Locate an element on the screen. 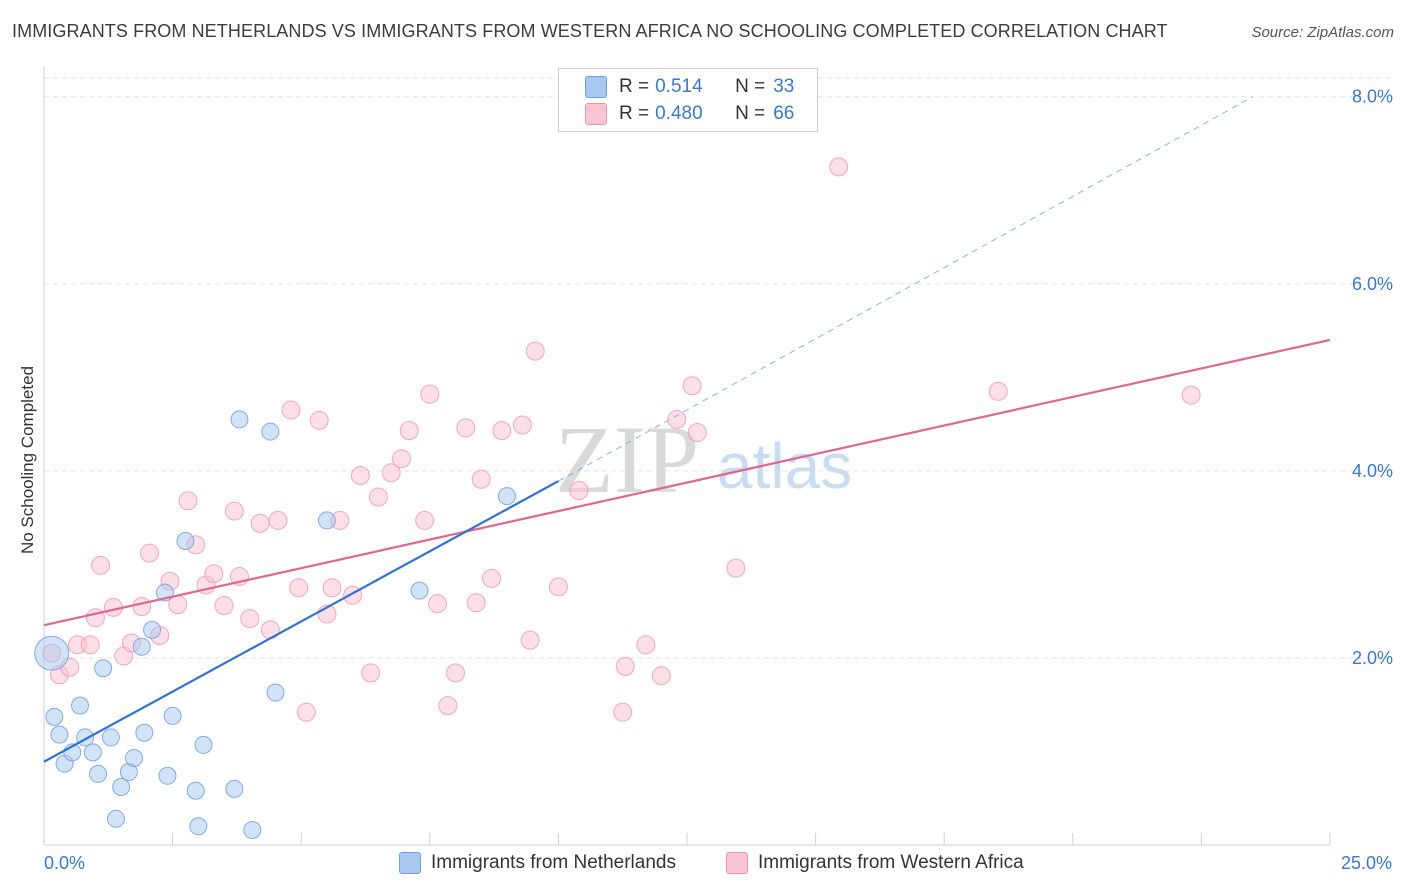  watermark: ZIP atlas is located at coordinates (703, 459).